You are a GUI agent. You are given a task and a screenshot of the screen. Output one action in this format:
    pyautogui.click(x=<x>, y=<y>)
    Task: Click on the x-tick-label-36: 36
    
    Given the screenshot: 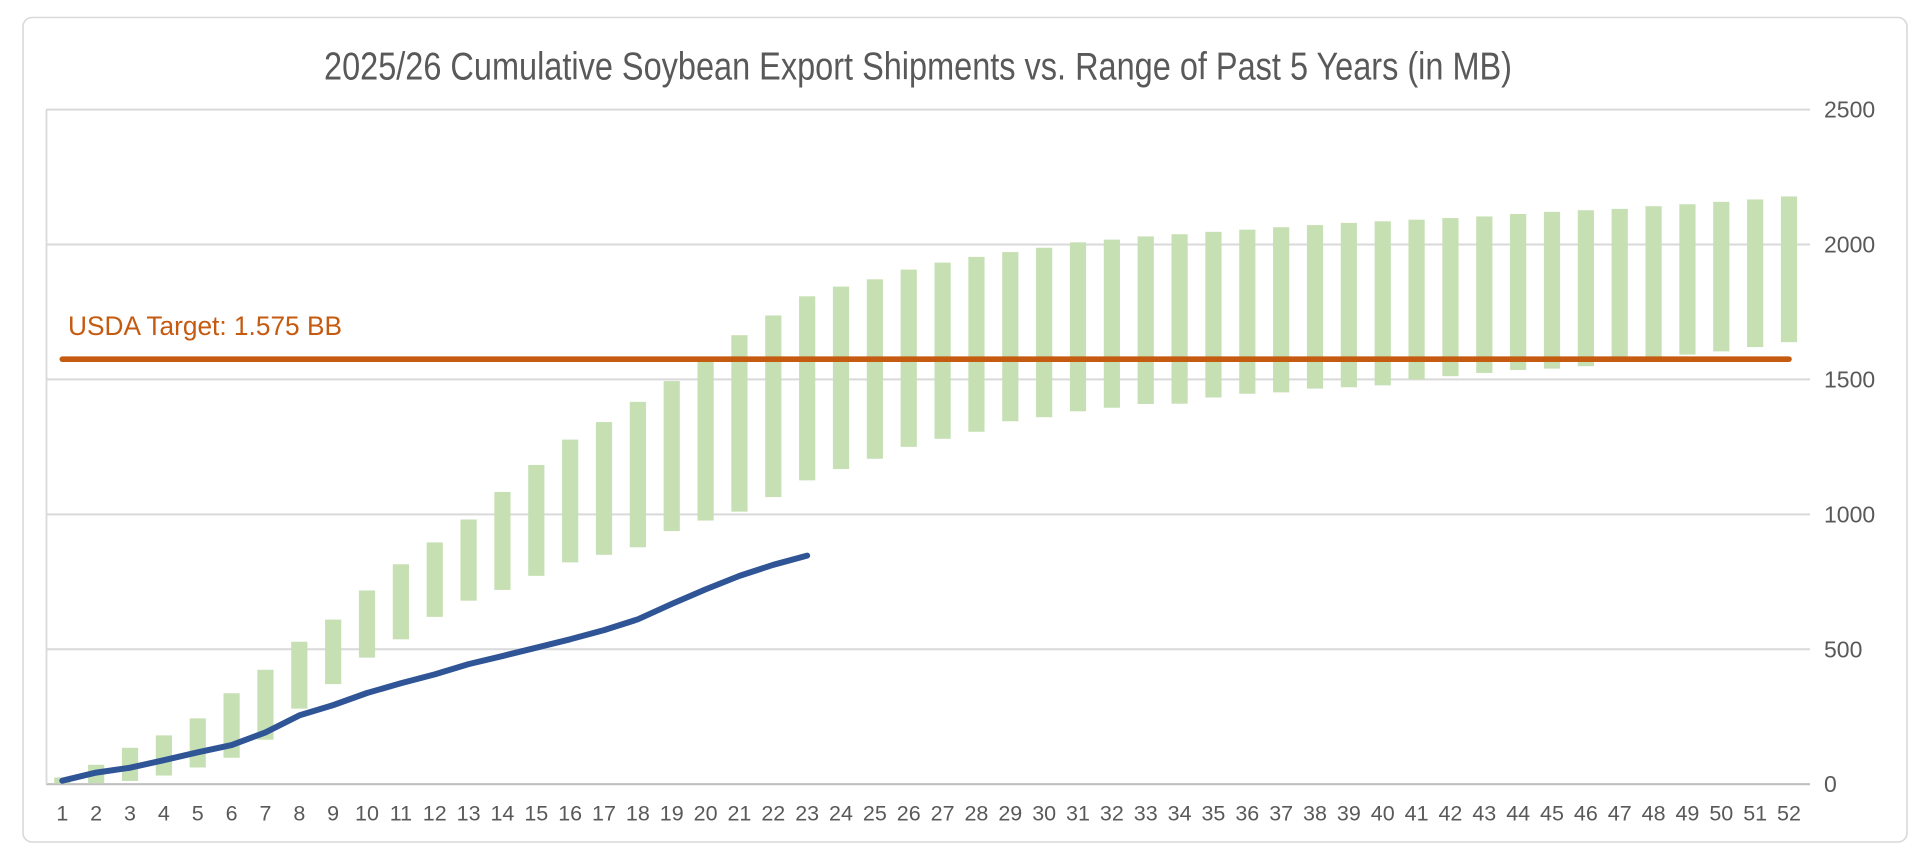 What is the action you would take?
    pyautogui.click(x=1247, y=814)
    